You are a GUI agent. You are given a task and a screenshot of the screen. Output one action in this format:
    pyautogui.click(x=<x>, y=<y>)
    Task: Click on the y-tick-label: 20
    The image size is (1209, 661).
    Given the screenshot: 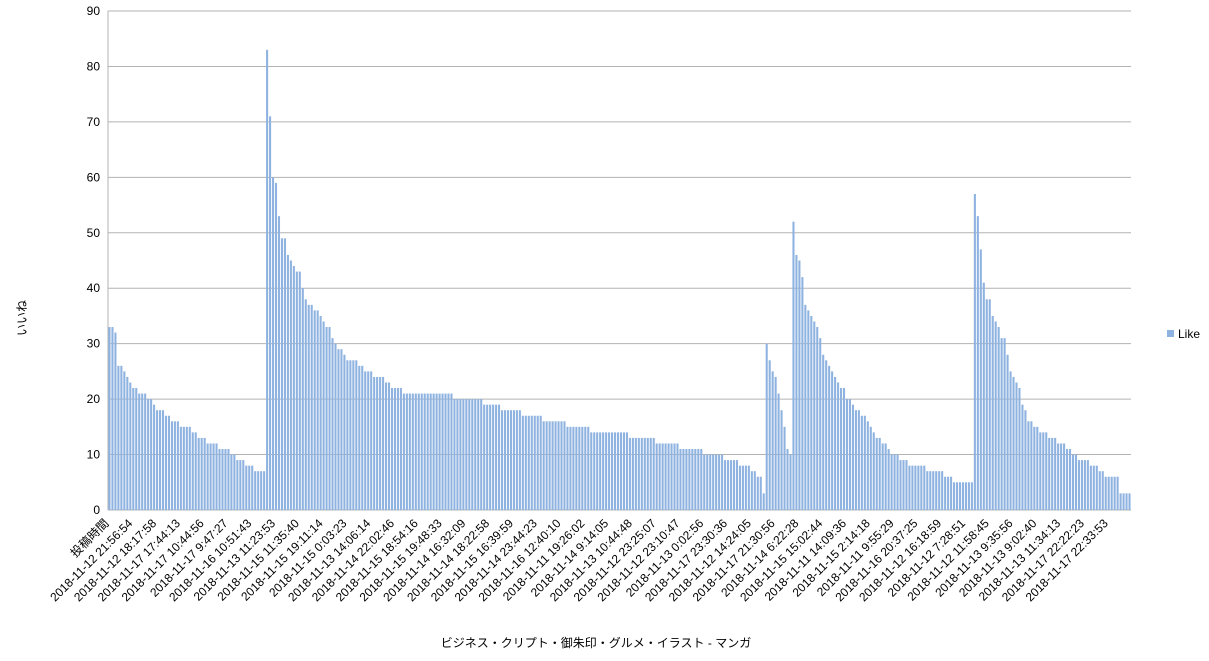 What is the action you would take?
    pyautogui.click(x=94, y=399)
    